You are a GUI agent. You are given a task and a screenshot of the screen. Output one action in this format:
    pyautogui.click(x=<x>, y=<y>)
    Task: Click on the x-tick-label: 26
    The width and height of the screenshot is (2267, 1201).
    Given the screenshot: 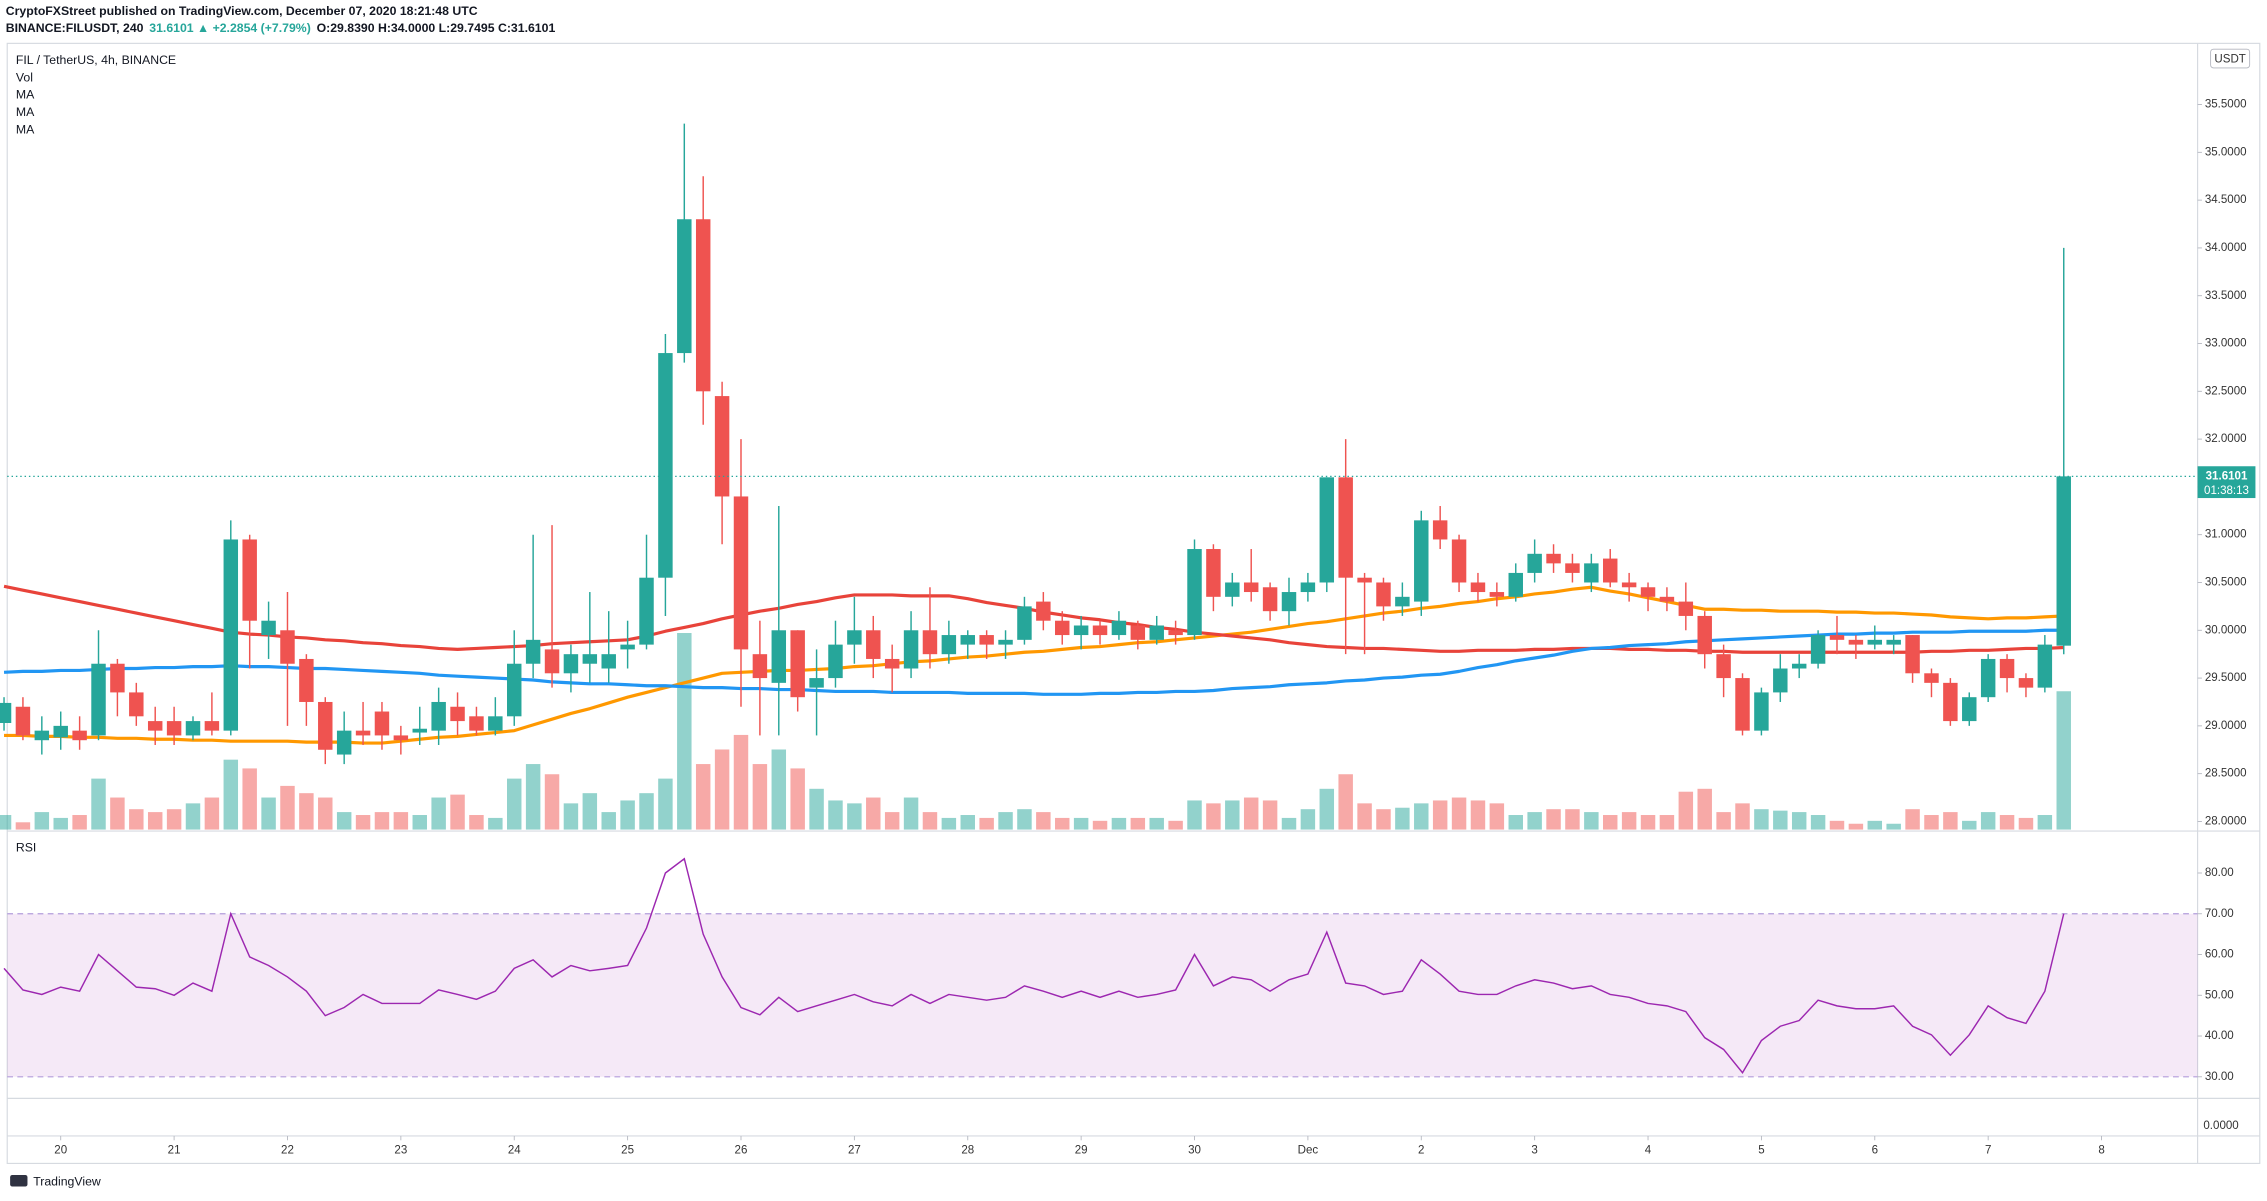 What is the action you would take?
    pyautogui.click(x=741, y=1150)
    